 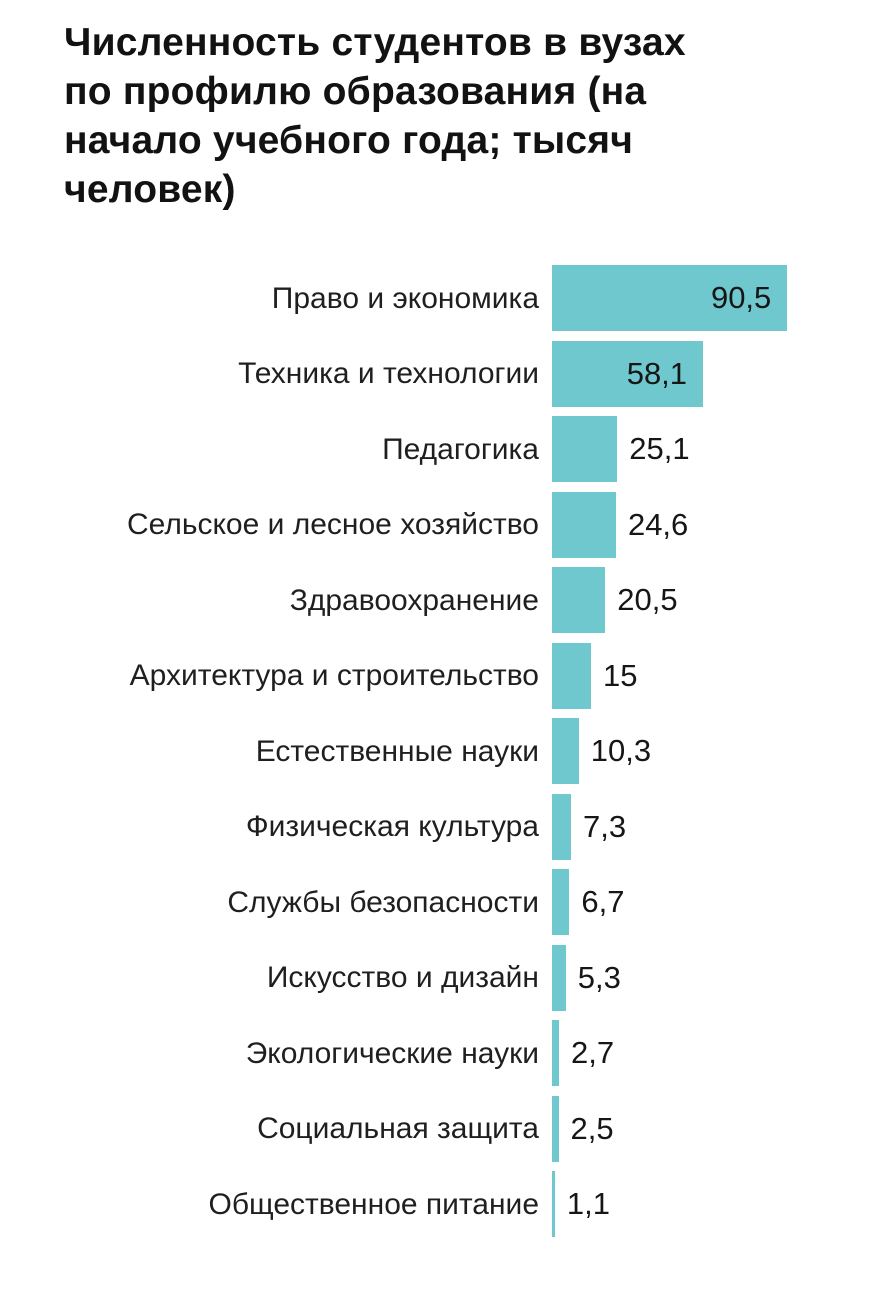 What do you see at coordinates (334, 676) in the screenshot?
I see `category-label: Архитектура и строительство` at bounding box center [334, 676].